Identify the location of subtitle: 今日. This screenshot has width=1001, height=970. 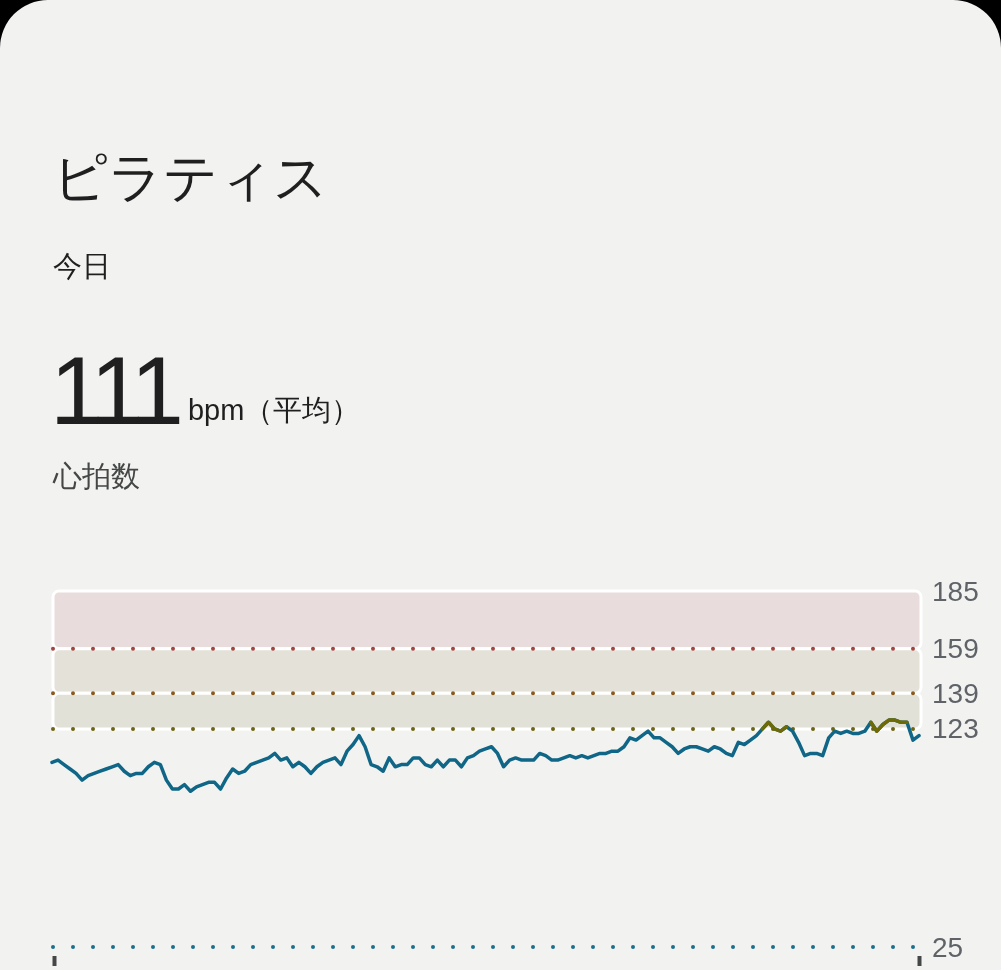
(82, 266).